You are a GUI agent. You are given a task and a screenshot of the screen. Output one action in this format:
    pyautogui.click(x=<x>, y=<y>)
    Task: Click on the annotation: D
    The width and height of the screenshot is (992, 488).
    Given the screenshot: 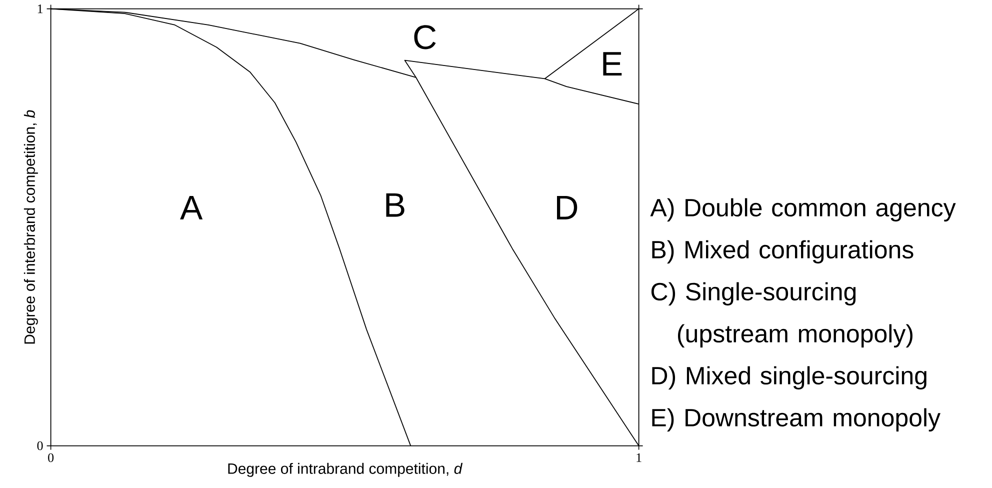 What is the action you would take?
    pyautogui.click(x=567, y=208)
    